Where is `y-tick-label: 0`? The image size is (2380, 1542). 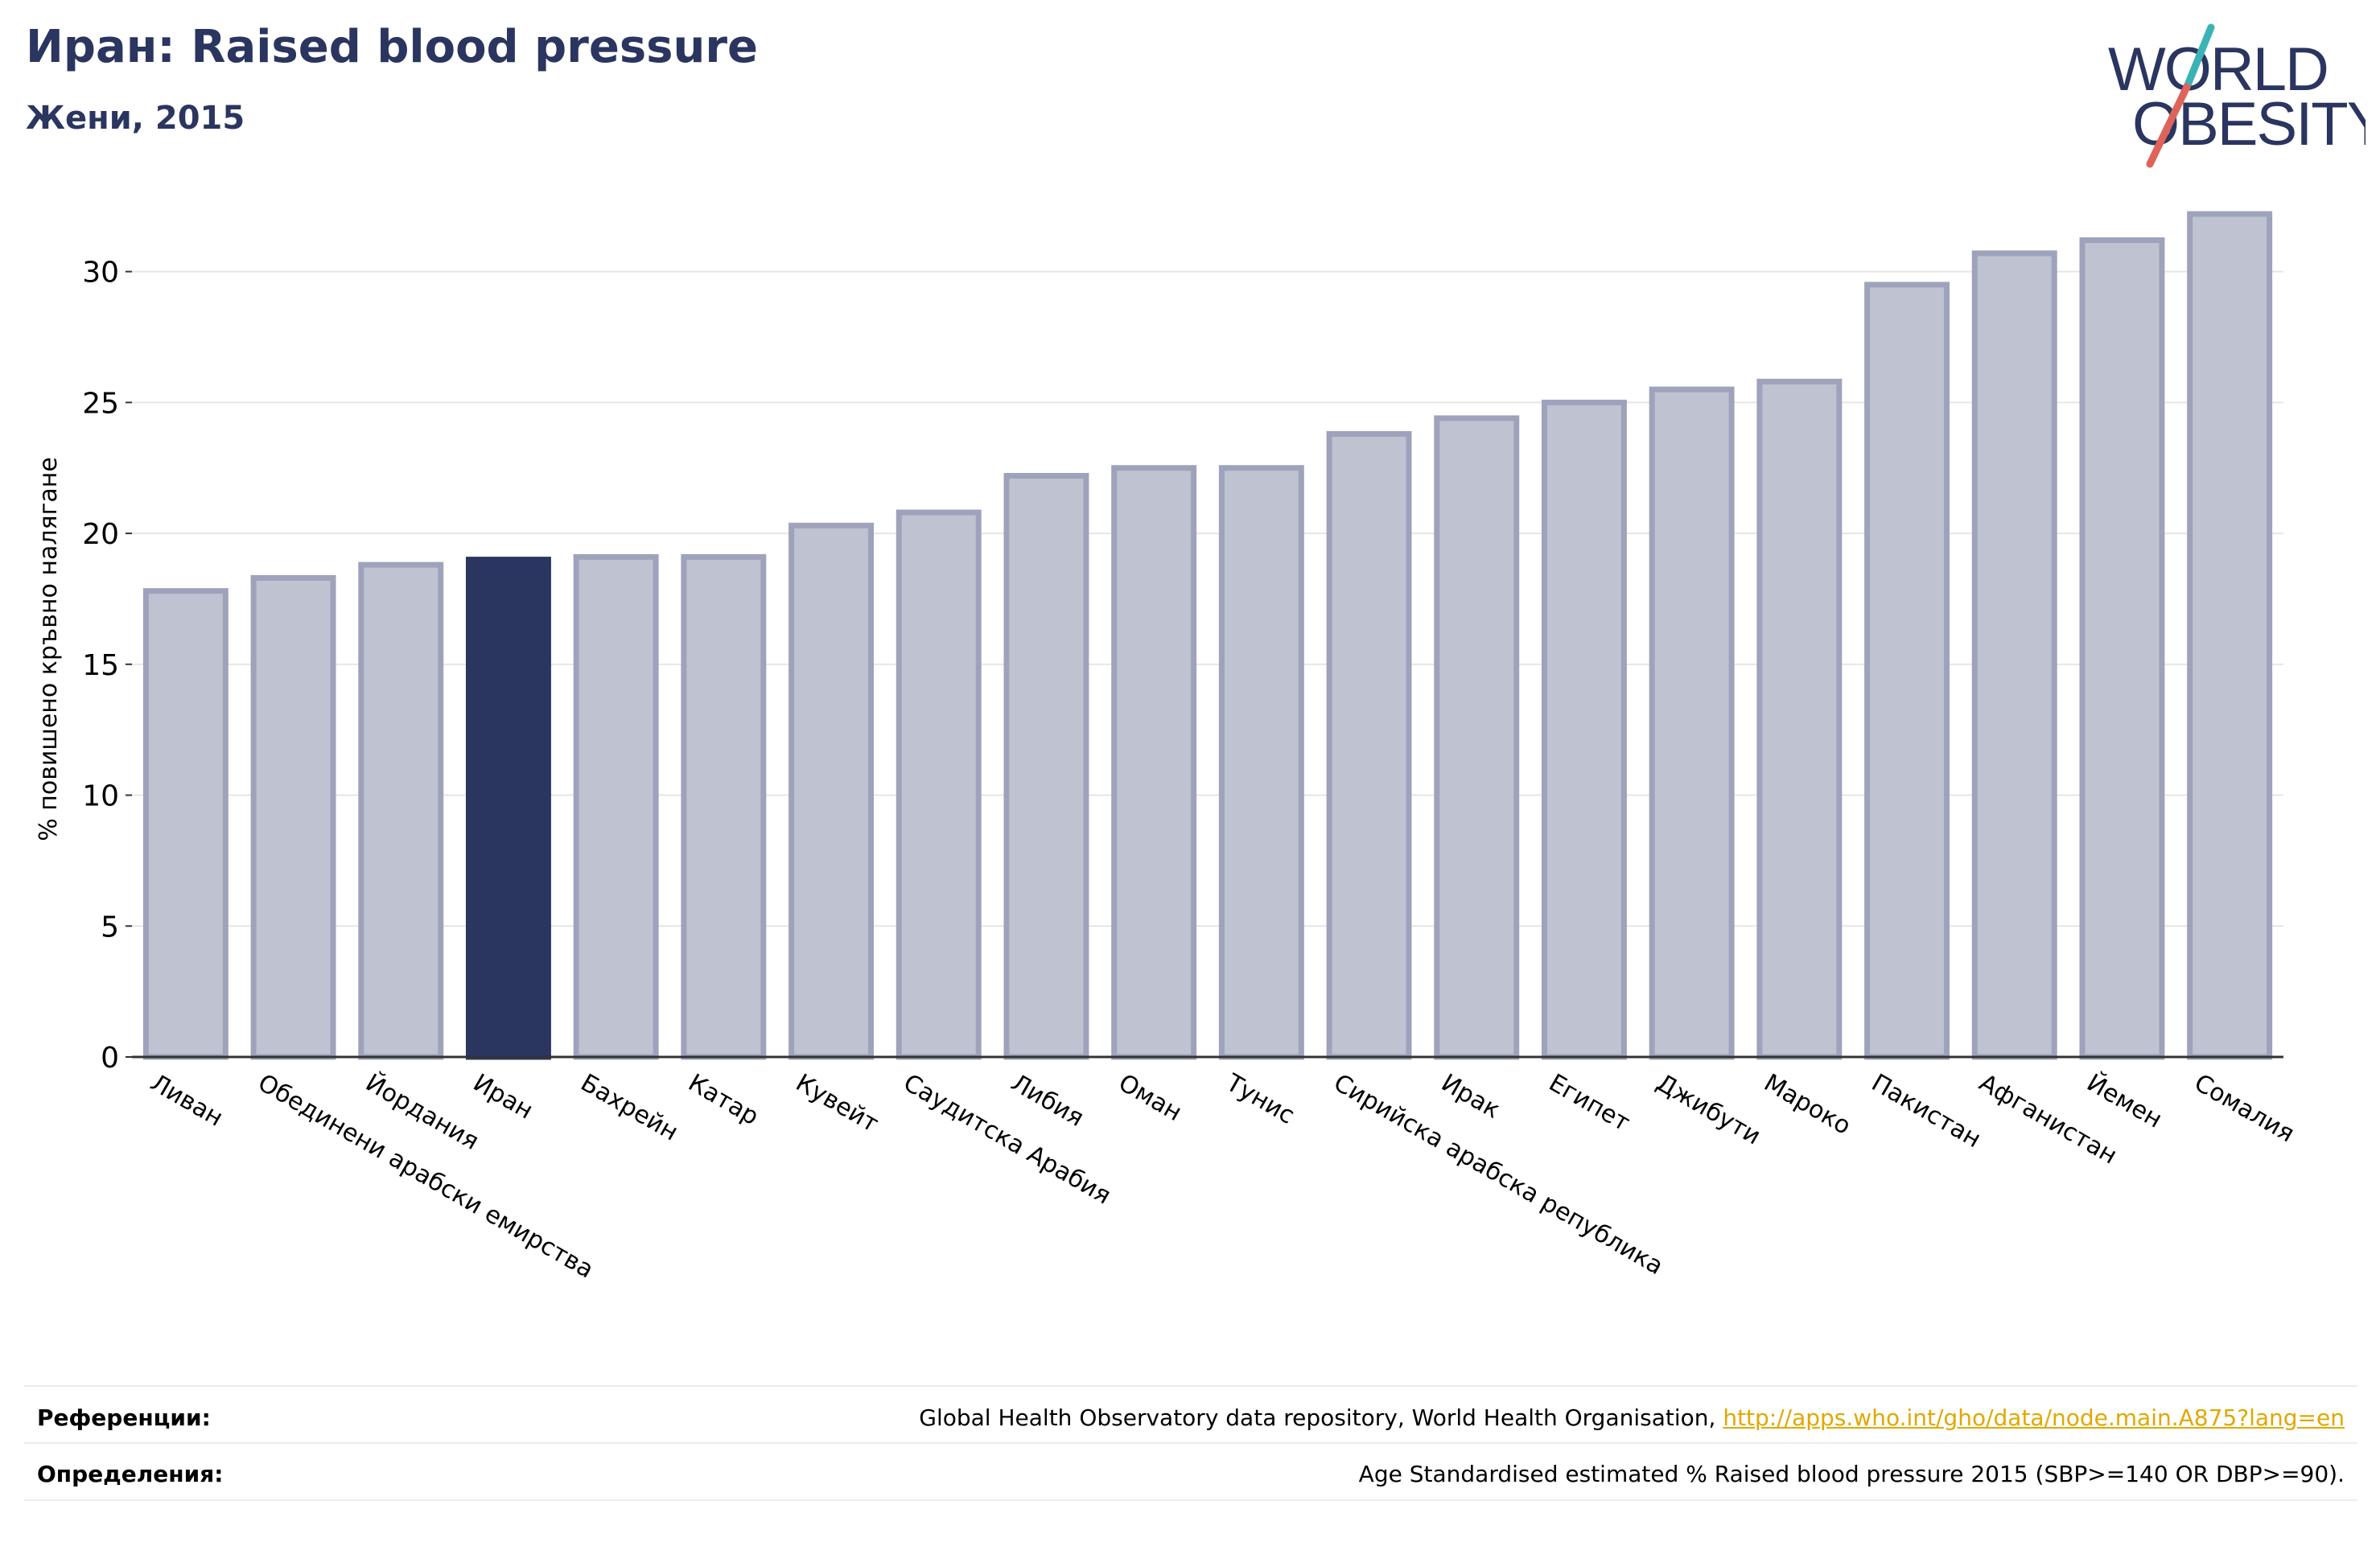 y-tick-label: 0 is located at coordinates (110, 1058).